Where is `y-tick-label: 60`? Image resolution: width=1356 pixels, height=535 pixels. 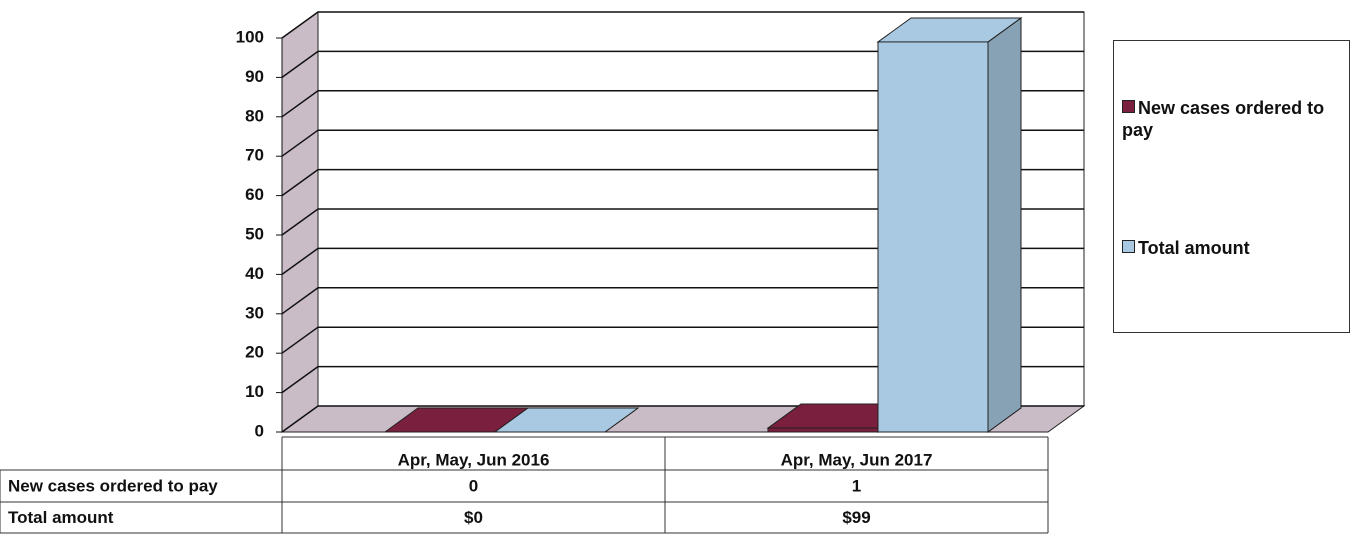 y-tick-label: 60 is located at coordinates (254, 194).